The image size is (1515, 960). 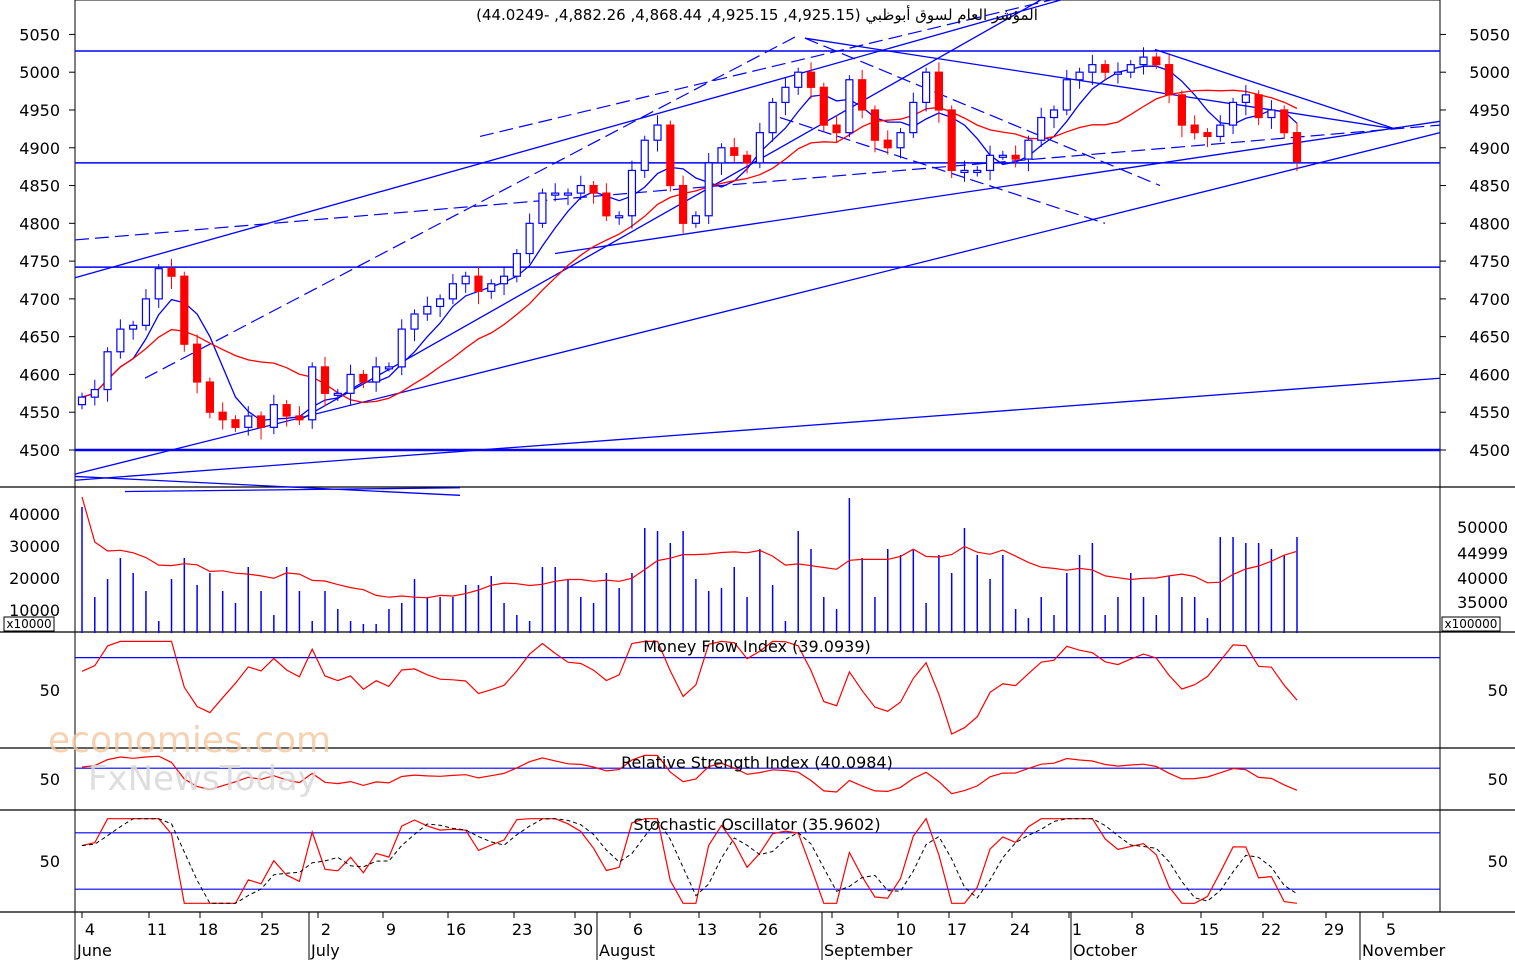 What do you see at coordinates (1391, 929) in the screenshot?
I see `day-tick-label: 5` at bounding box center [1391, 929].